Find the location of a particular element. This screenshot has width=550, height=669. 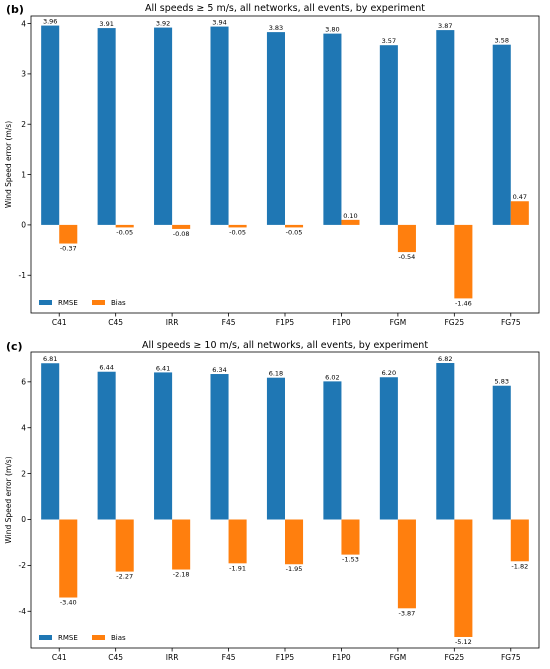

data-label-bias-c41: -3.40 is located at coordinates (68, 603).